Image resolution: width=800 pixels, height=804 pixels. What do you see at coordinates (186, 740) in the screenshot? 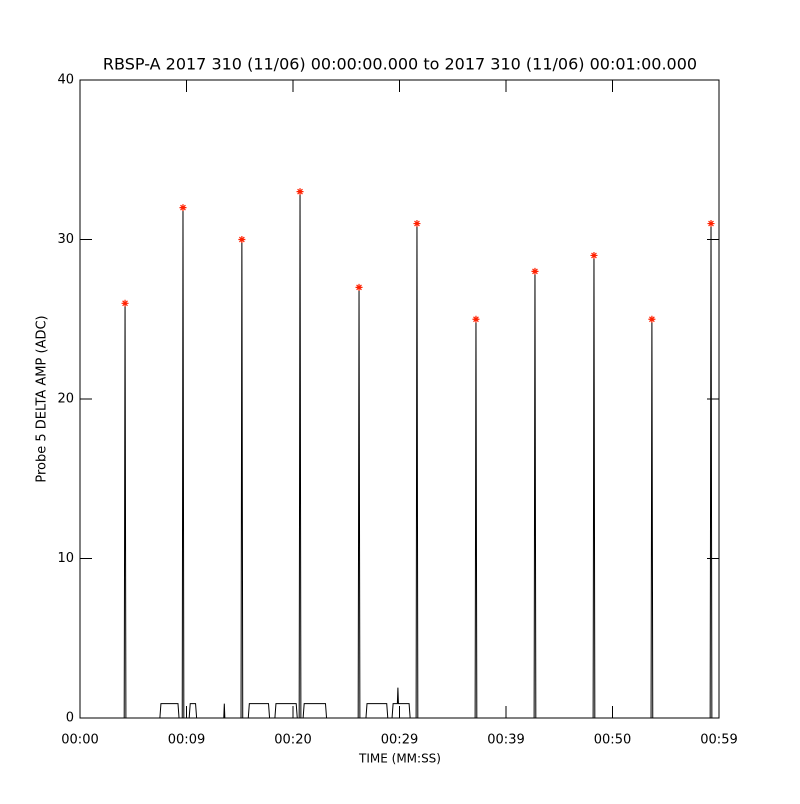
I see `x-tick-label: 00:09` at bounding box center [186, 740].